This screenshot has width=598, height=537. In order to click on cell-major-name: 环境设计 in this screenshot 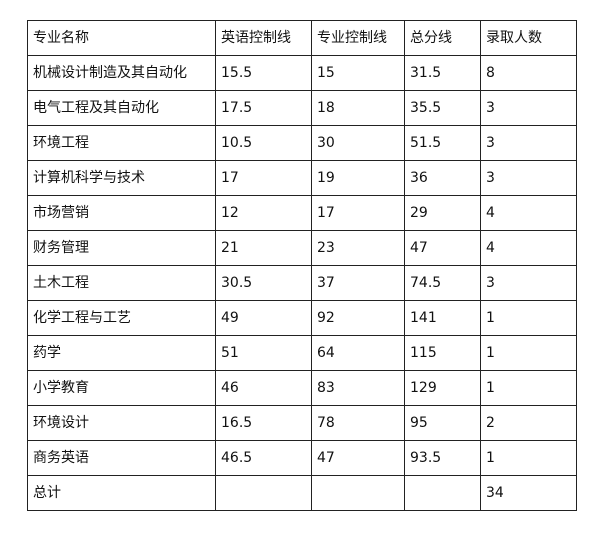, I will do `click(121, 423)`.